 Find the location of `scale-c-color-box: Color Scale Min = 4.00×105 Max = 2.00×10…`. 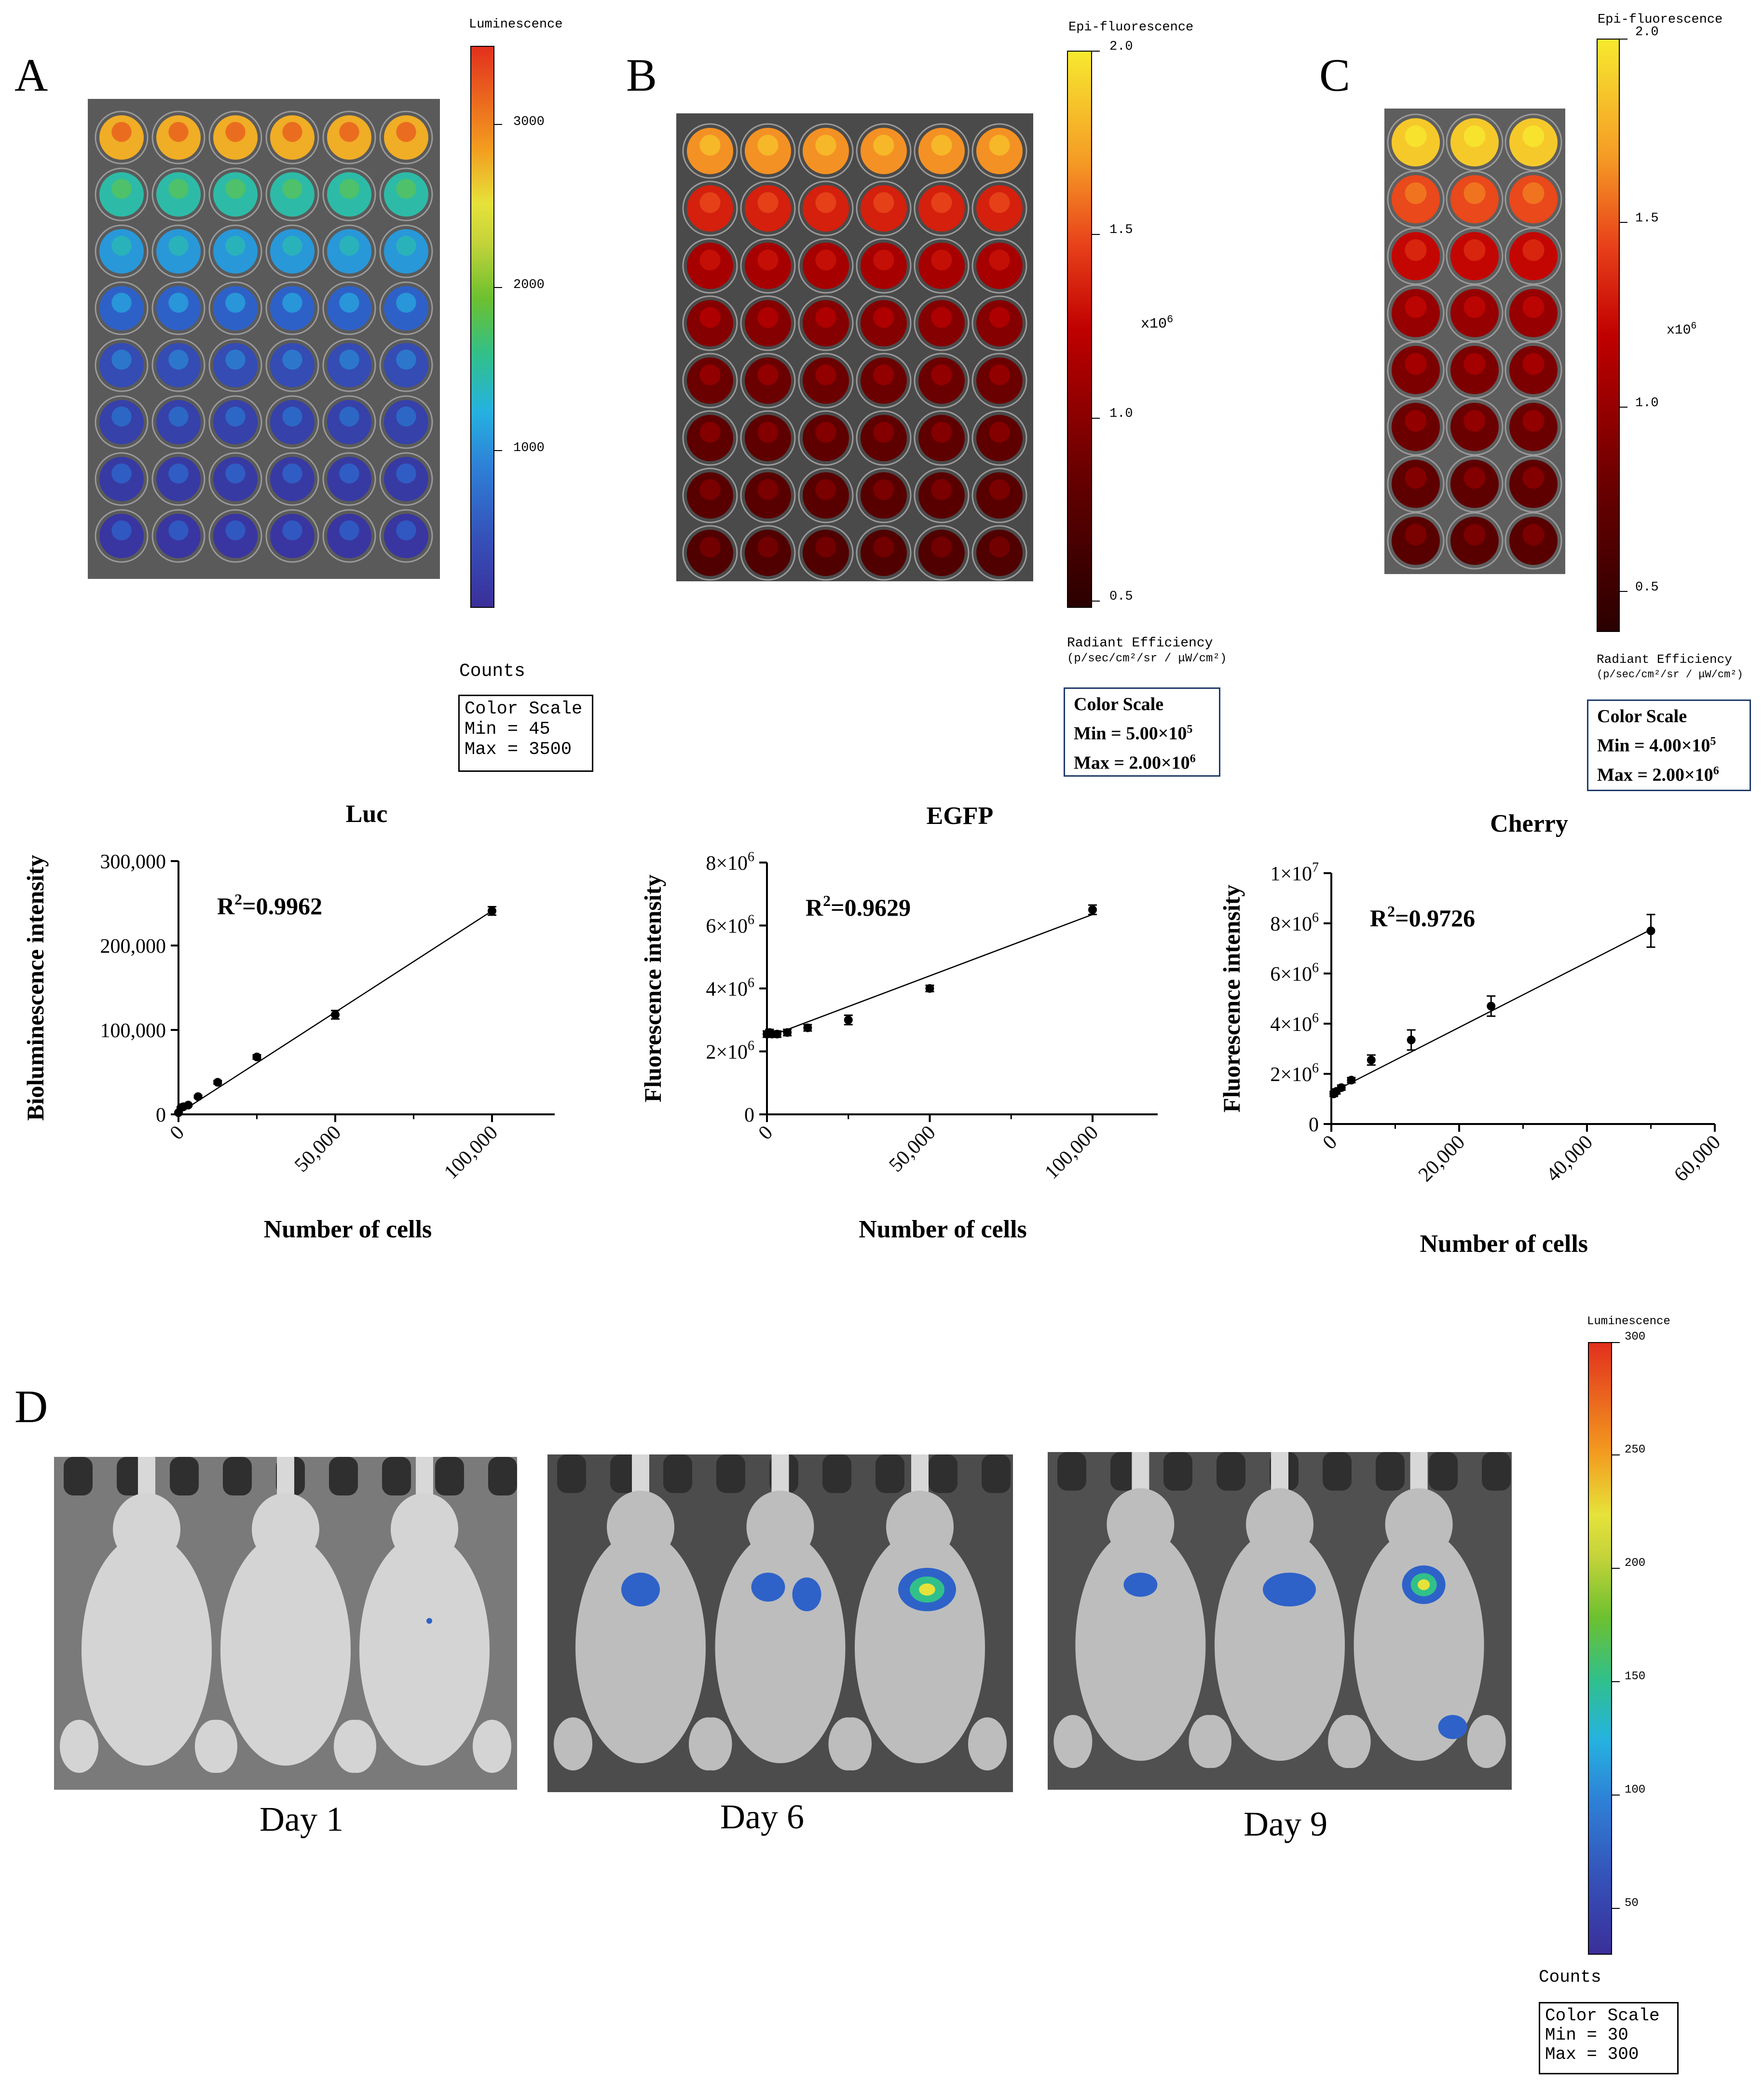

scale-c-color-box: Color Scale Min = 4.00×105 Max = 2.00×10… is located at coordinates (1669, 745).